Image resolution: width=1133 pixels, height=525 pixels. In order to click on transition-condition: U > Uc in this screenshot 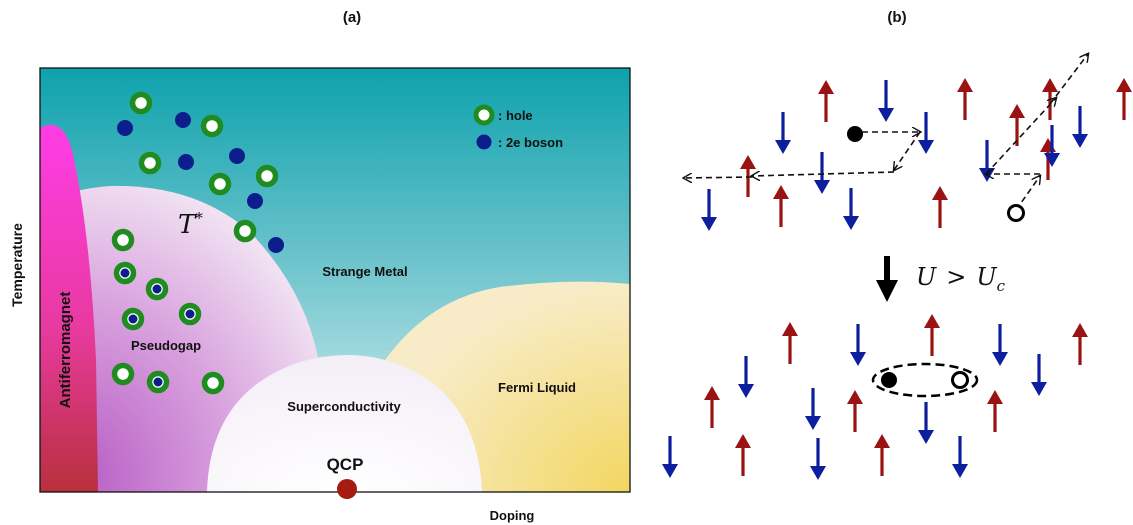, I will do `click(961, 279)`.